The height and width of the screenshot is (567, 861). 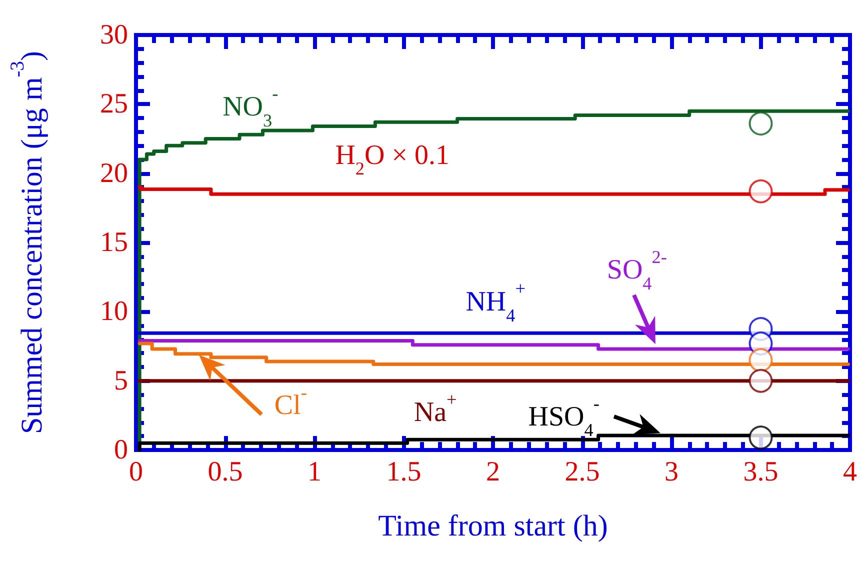 What do you see at coordinates (760, 472) in the screenshot?
I see `x-tick-label: 3.5` at bounding box center [760, 472].